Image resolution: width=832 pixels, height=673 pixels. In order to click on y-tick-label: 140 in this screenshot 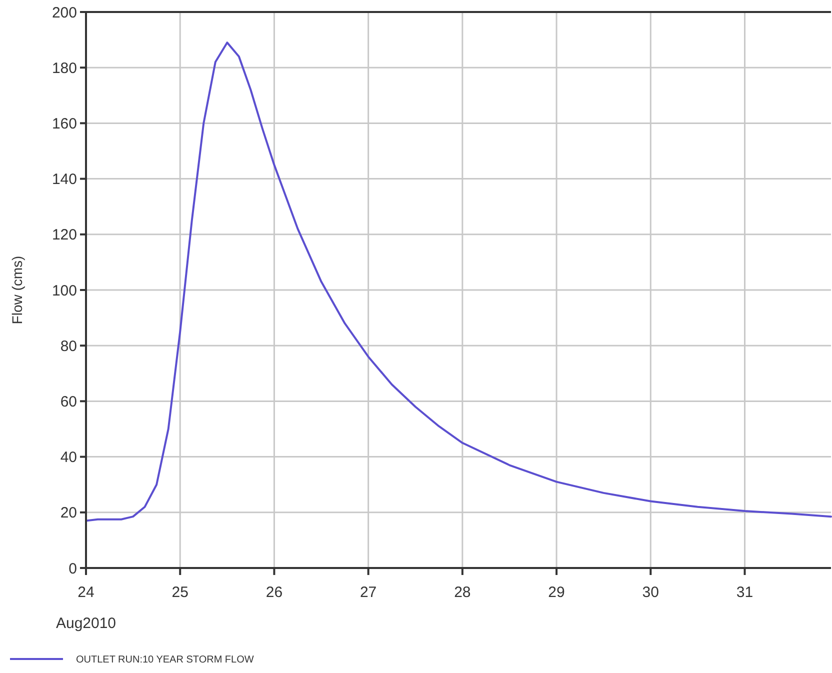, I will do `click(64, 179)`.